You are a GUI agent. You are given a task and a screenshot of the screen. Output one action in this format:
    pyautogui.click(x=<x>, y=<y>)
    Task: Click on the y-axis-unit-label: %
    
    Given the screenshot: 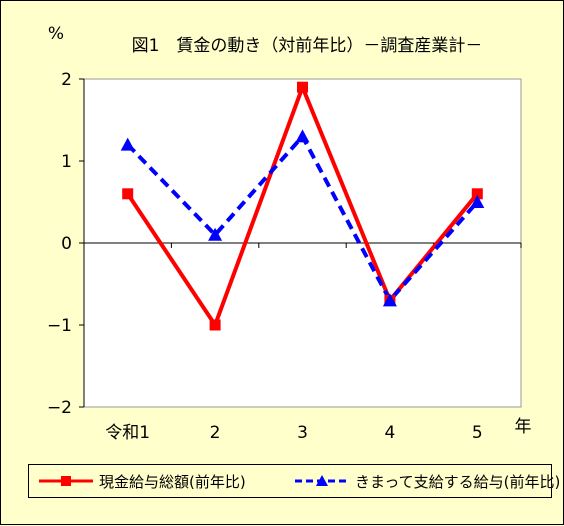 What is the action you would take?
    pyautogui.click(x=56, y=34)
    